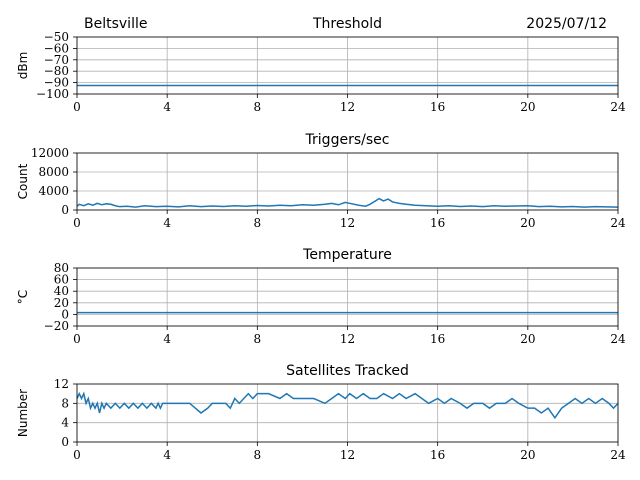  I want to click on panel-title: Temperature, so click(347, 255).